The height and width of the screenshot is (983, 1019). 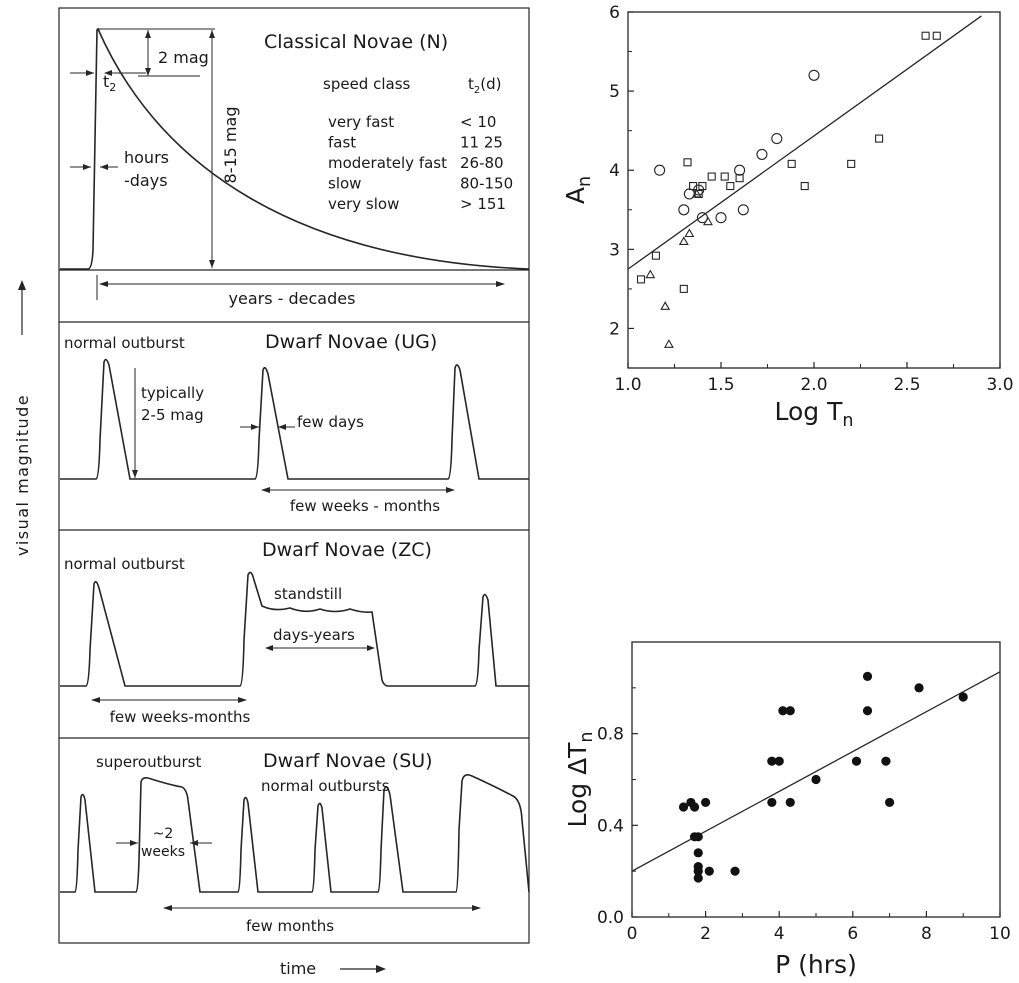 I want to click on x-axis-label: time, so click(x=298, y=968).